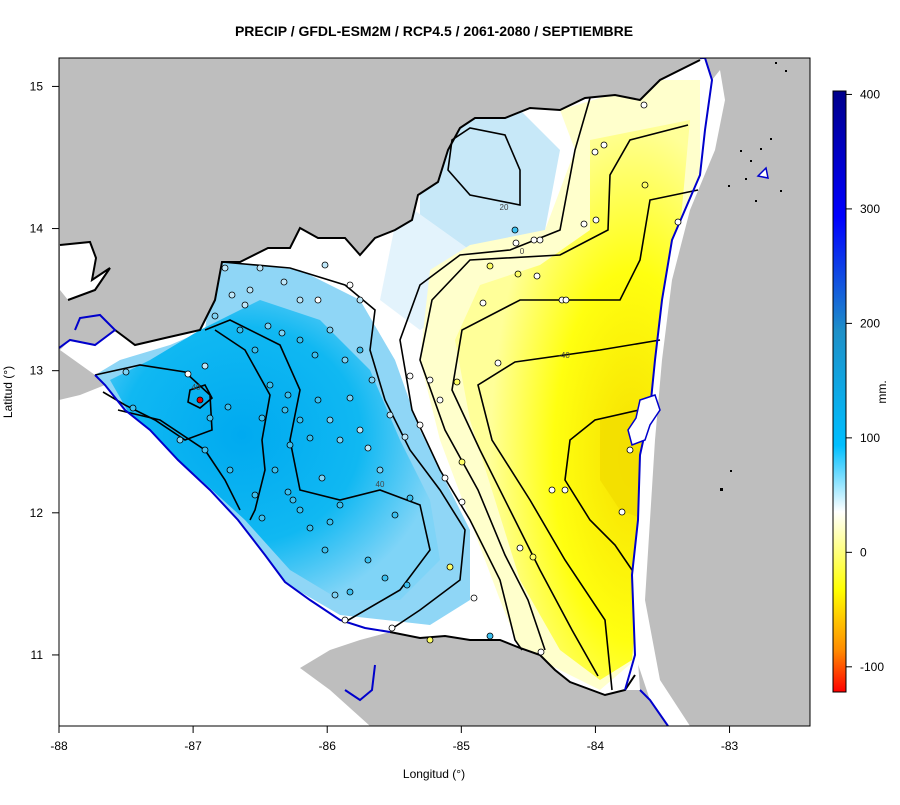 Image resolution: width=900 pixels, height=805 pixels. What do you see at coordinates (37, 513) in the screenshot?
I see `y-tick-label: 12` at bounding box center [37, 513].